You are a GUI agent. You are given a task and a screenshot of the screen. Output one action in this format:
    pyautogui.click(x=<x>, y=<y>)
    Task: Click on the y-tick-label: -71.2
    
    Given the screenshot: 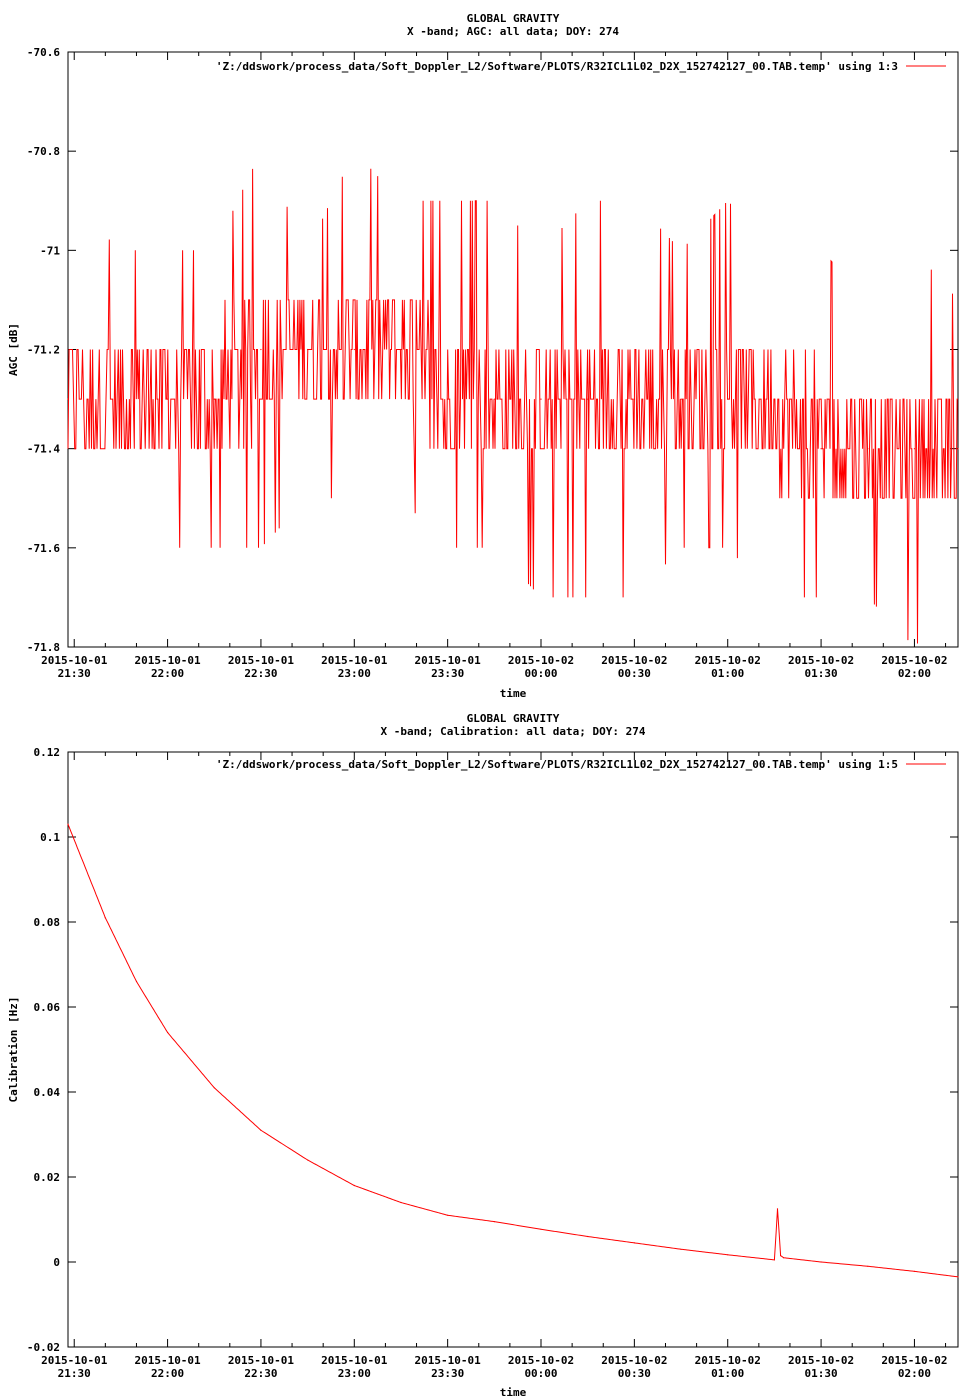 What is the action you would take?
    pyautogui.click(x=43, y=350)
    